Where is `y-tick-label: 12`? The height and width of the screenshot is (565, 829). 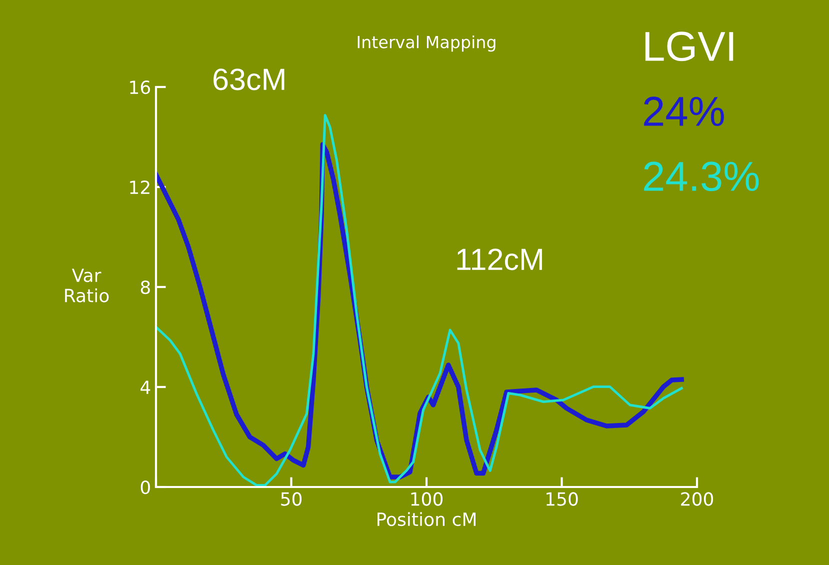 y-tick-label: 12 is located at coordinates (140, 187).